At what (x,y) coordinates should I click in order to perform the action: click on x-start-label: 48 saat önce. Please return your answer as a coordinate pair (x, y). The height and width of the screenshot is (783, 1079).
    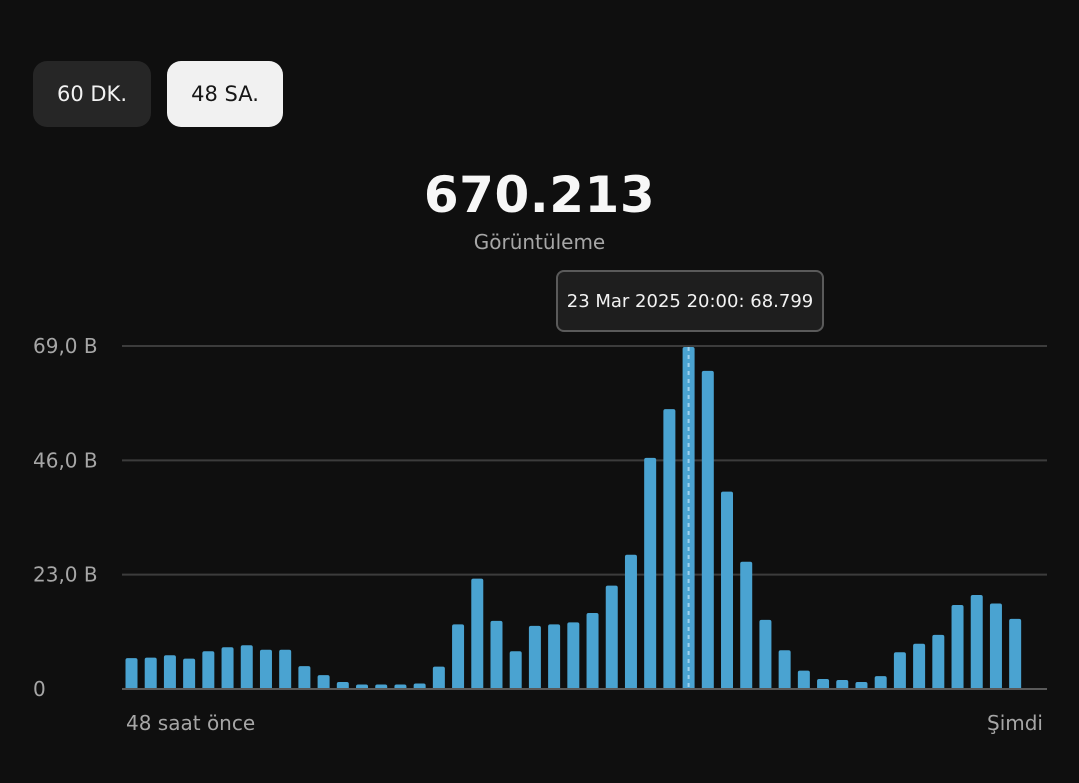
    Looking at the image, I should click on (190, 723).